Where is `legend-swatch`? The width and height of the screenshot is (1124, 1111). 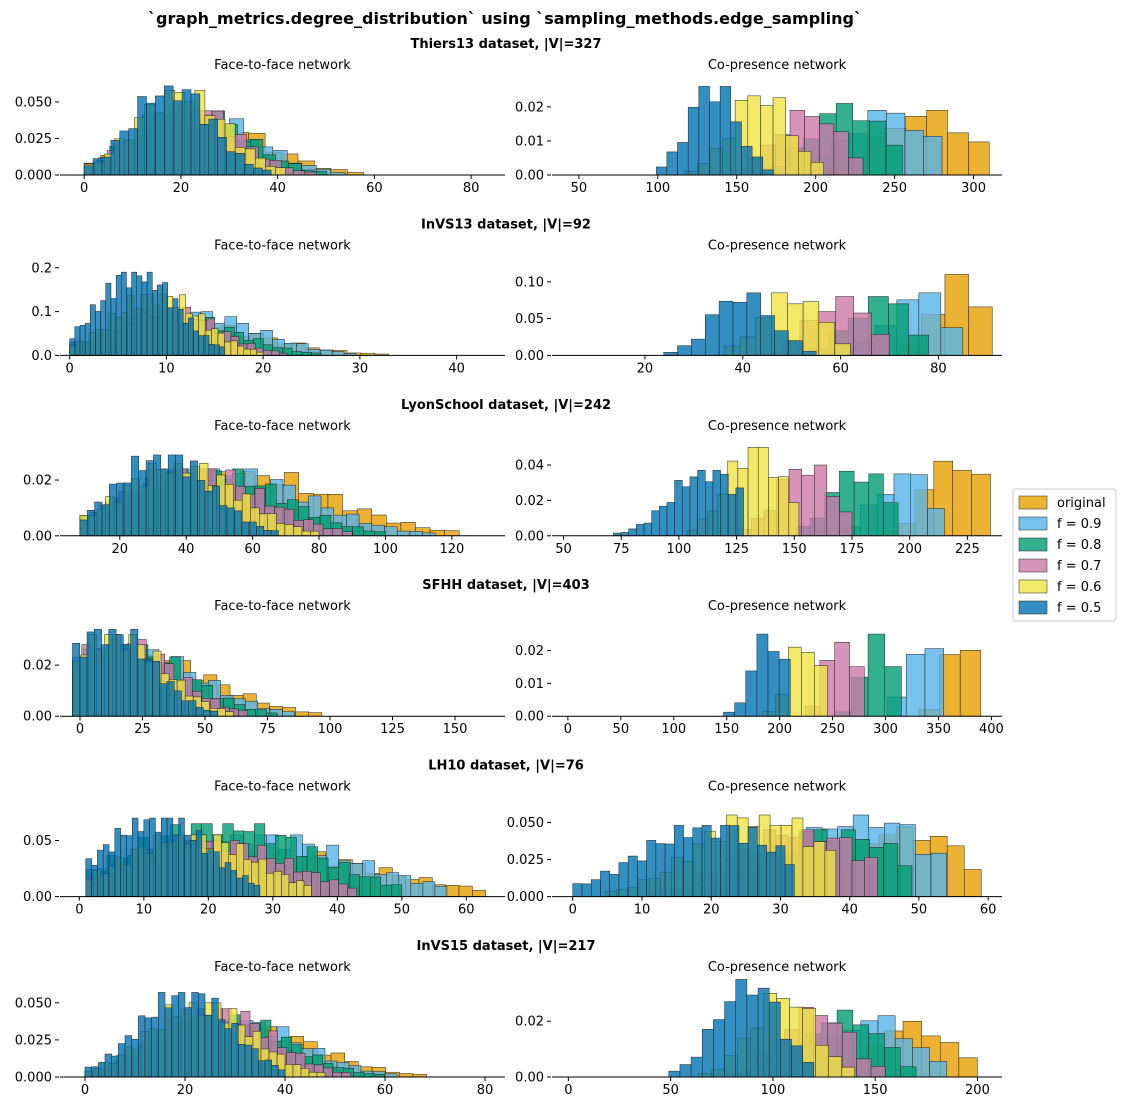 legend-swatch is located at coordinates (1033, 565).